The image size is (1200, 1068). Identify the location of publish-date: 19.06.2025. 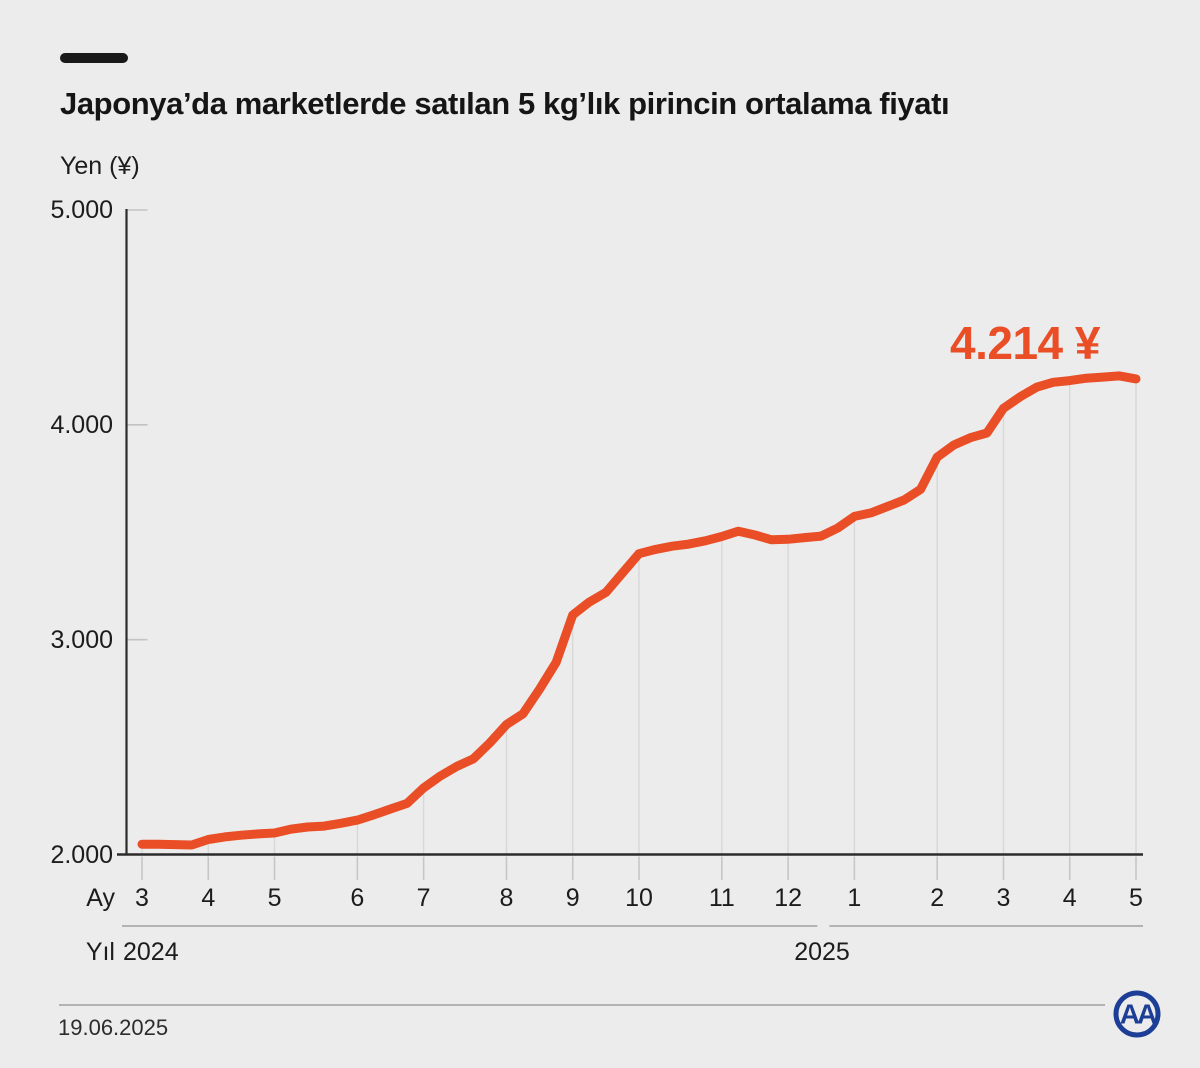
(113, 1027).